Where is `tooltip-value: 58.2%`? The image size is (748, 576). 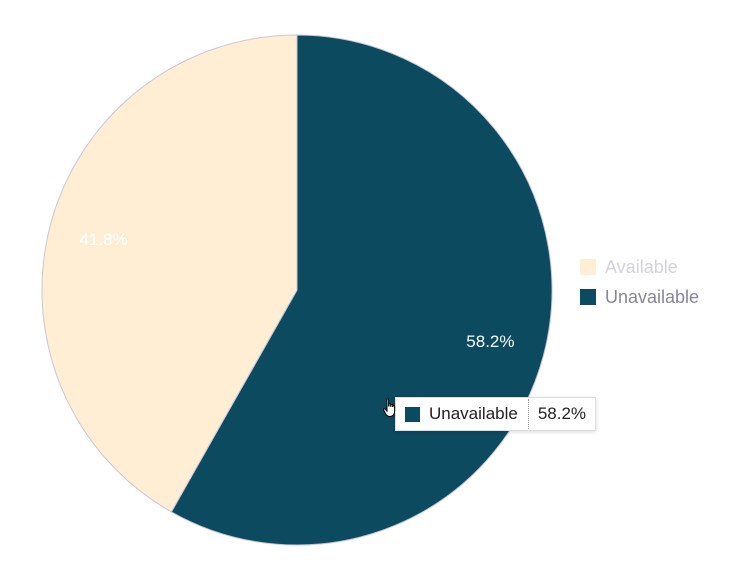 tooltip-value: 58.2% is located at coordinates (562, 413).